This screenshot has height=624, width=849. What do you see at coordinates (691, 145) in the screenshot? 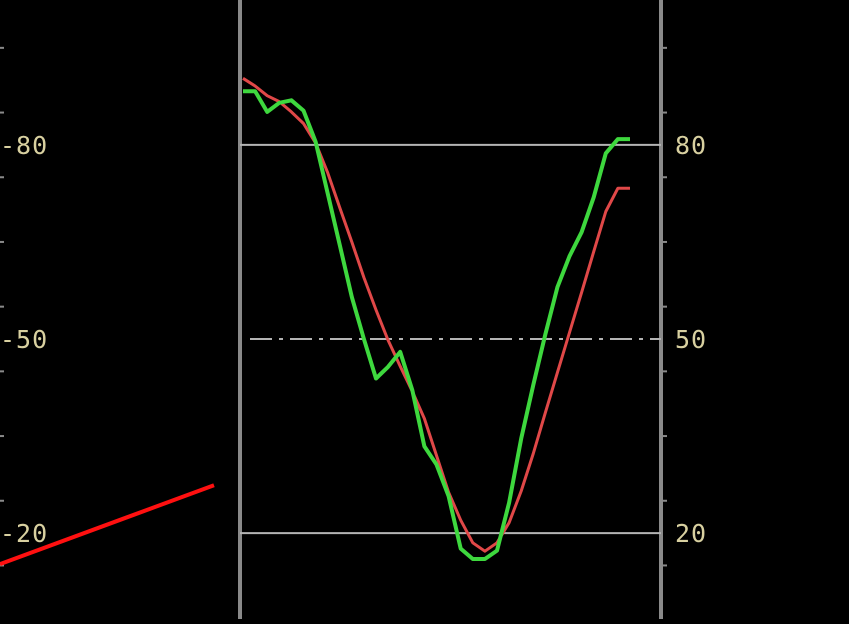
I see `right-axis-tick-label-80: 80` at bounding box center [691, 145].